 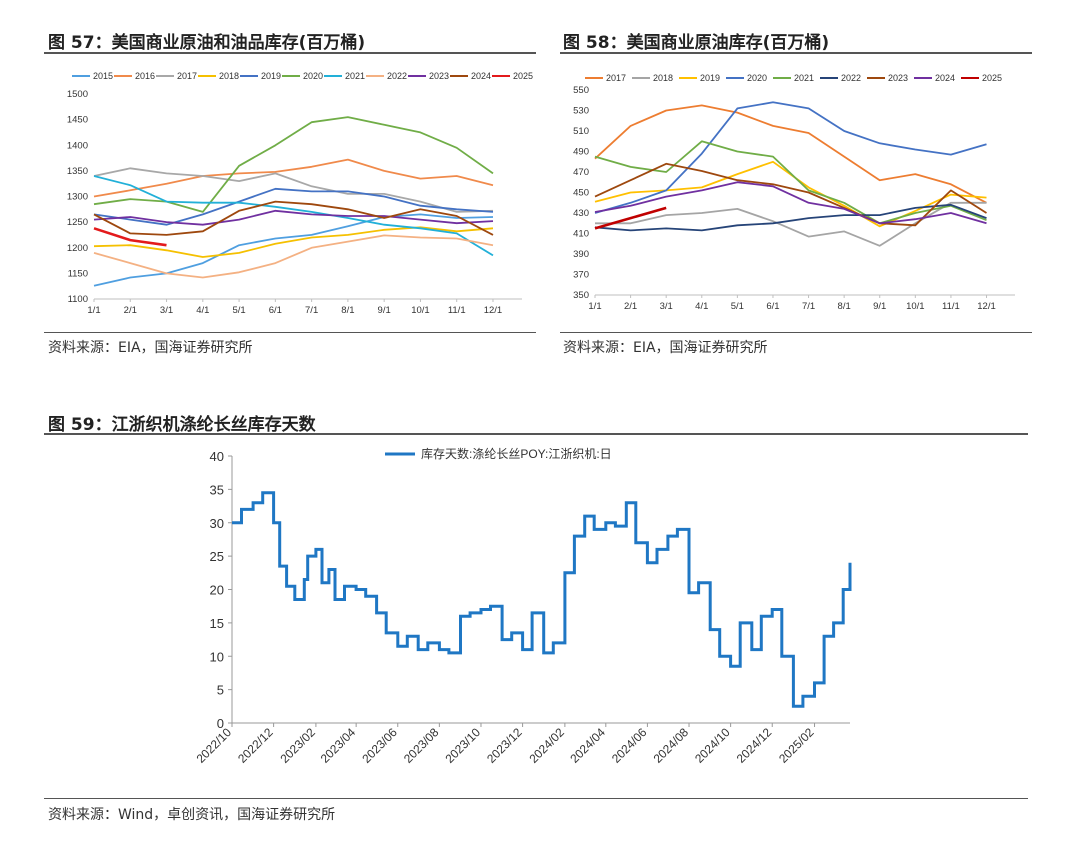 What do you see at coordinates (710, 78) in the screenshot?
I see `fig58-legend-label-2019: 2019` at bounding box center [710, 78].